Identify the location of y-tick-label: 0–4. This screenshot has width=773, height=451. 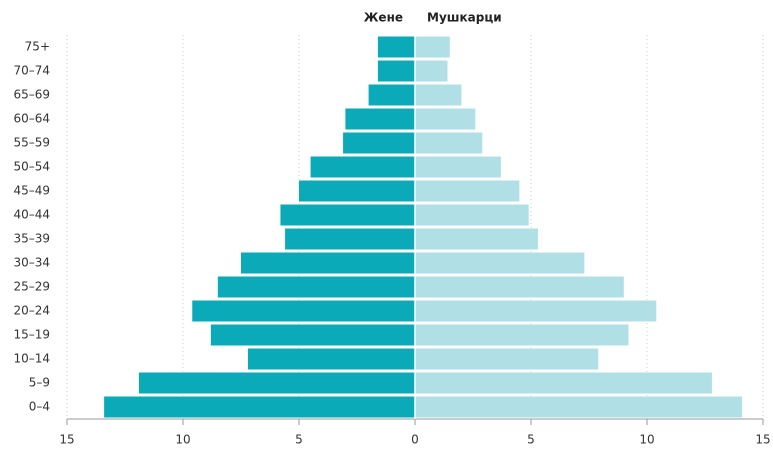
(39, 407).